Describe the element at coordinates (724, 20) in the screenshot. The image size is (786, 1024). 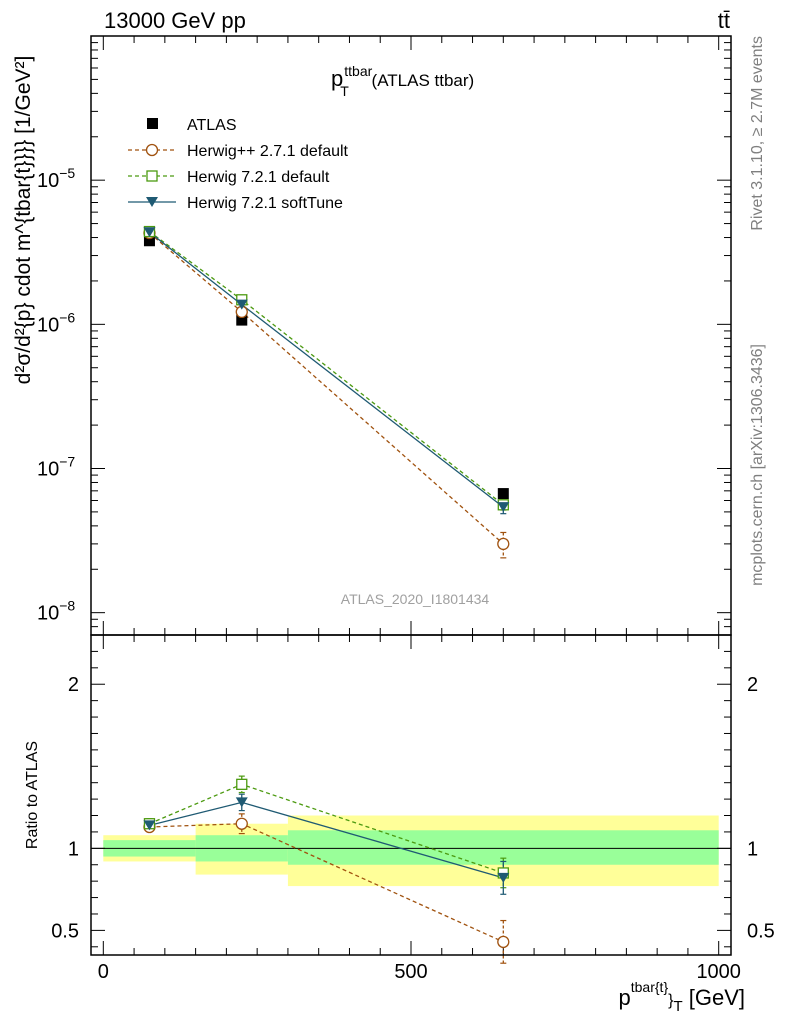
I see `header-right: tt̄` at that location.